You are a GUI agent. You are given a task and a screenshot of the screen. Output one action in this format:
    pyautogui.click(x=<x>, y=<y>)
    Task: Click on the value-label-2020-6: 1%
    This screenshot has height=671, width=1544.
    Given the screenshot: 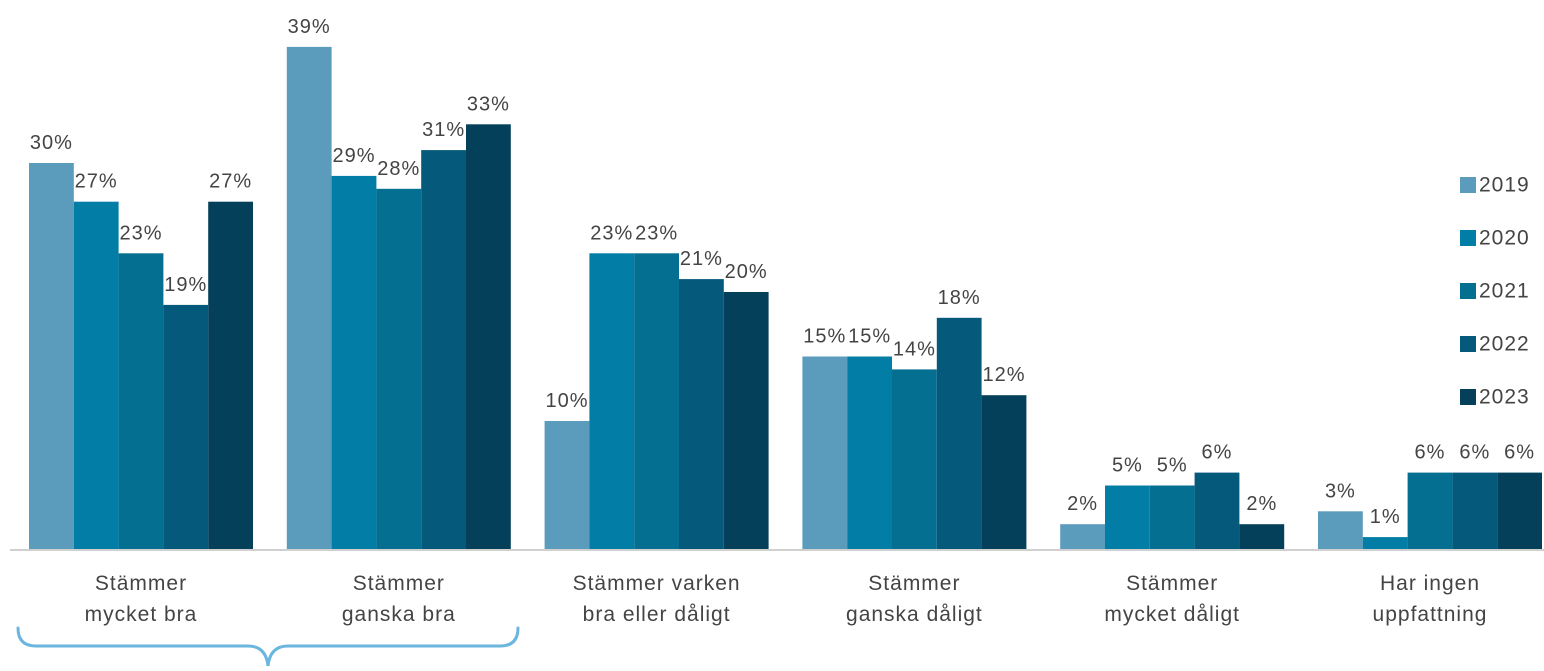 What is the action you would take?
    pyautogui.click(x=1385, y=517)
    